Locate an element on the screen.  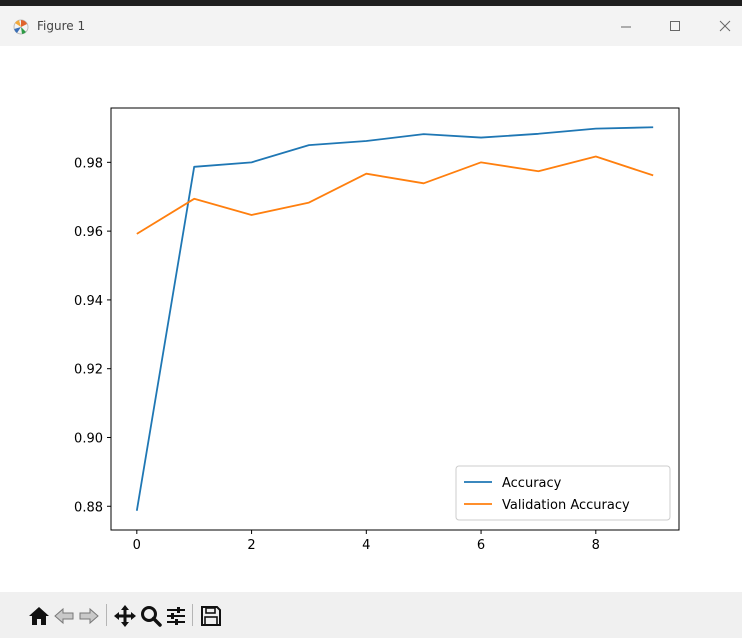
close-icon is located at coordinates (725, 26).